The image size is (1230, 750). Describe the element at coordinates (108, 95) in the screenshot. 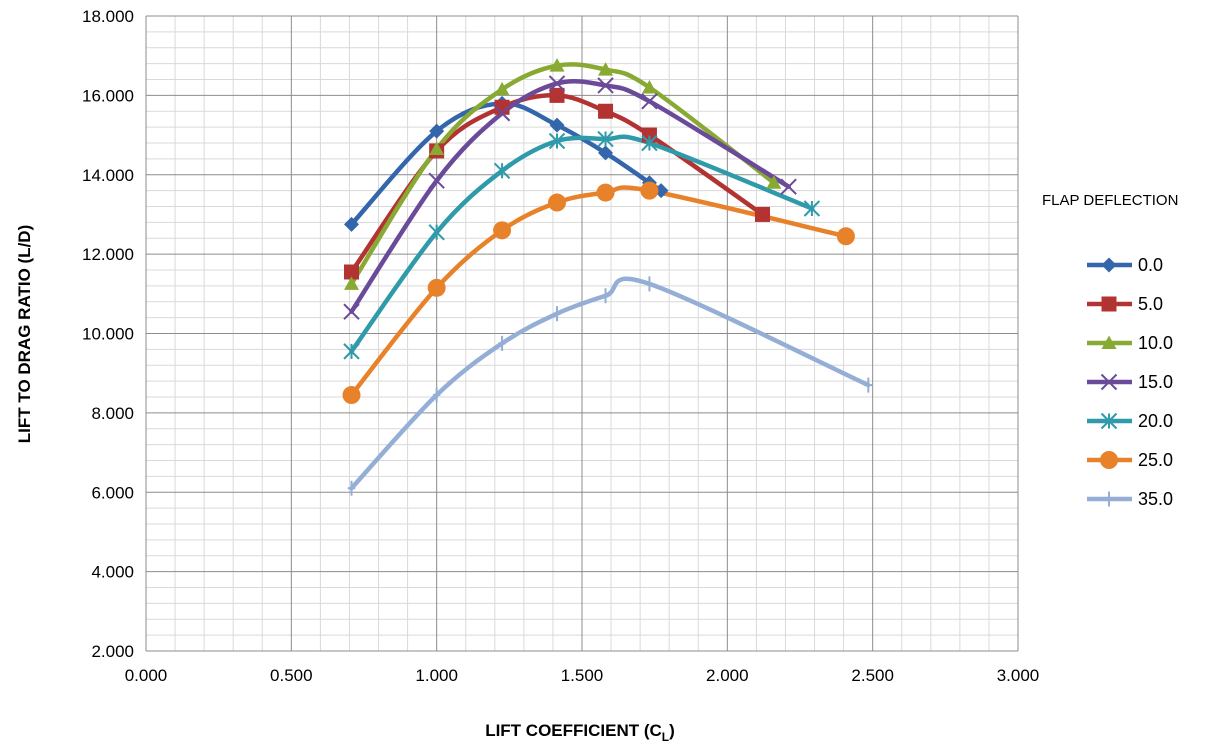

I see `y-tick-label: 16.000` at that location.